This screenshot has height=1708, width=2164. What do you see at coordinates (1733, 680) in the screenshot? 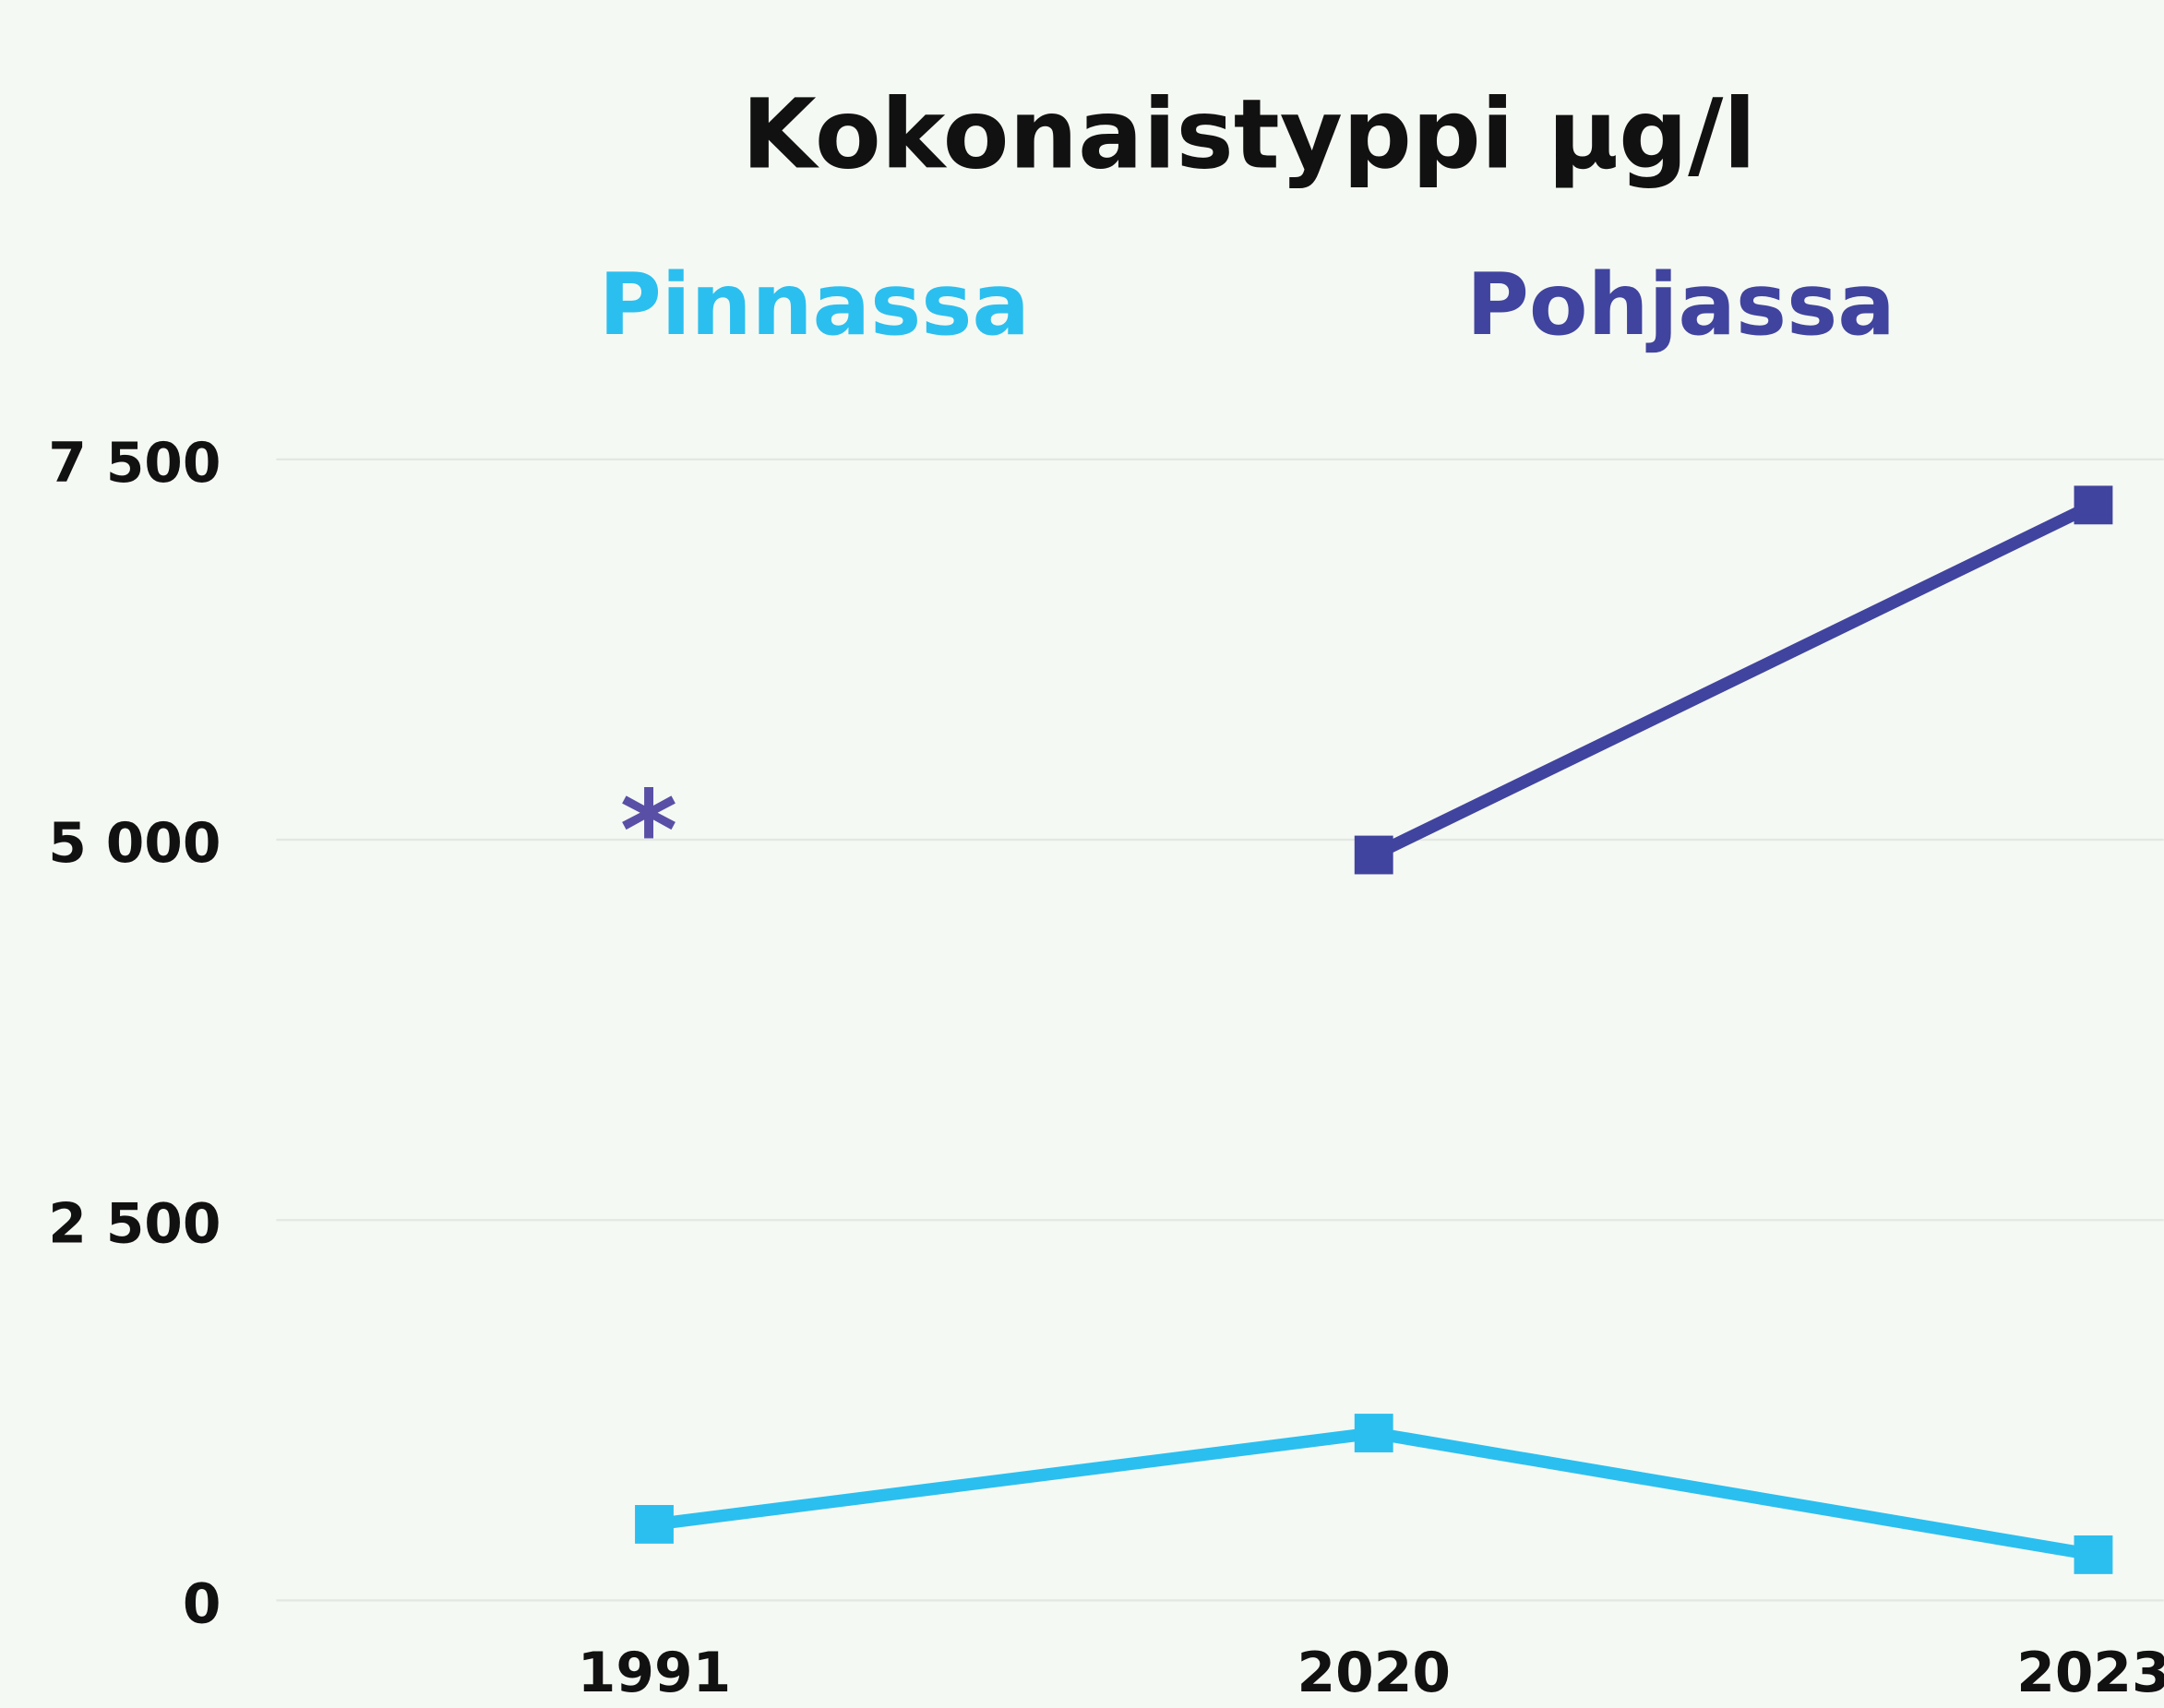
I see `line` at bounding box center [1733, 680].